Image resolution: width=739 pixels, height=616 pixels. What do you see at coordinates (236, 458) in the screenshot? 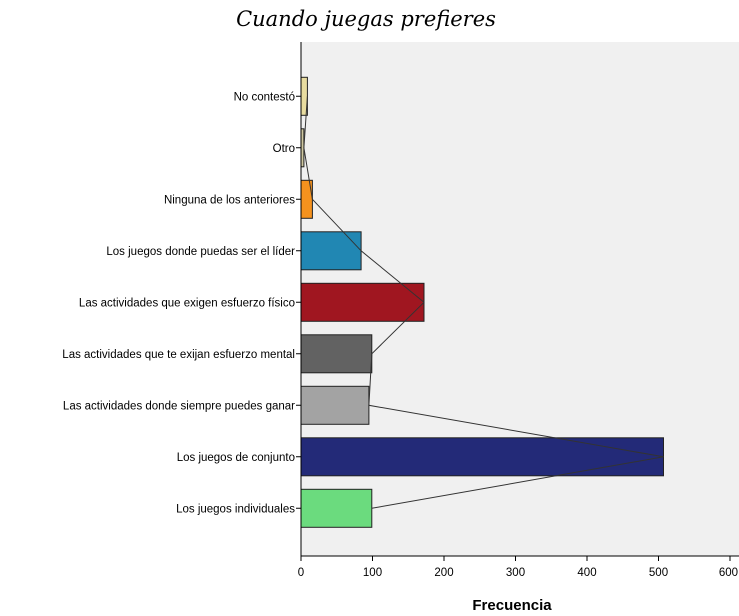
I see `category-label-7: Los juegos de conjunto` at bounding box center [236, 458].